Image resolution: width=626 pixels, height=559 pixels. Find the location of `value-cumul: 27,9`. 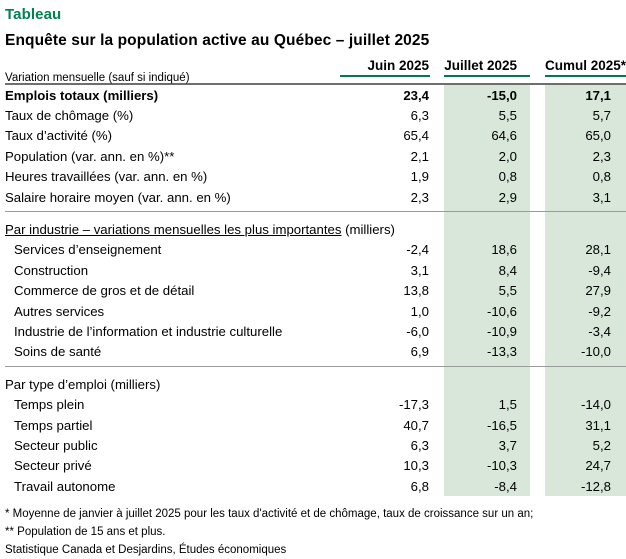

value-cumul: 27,9 is located at coordinates (585, 290).